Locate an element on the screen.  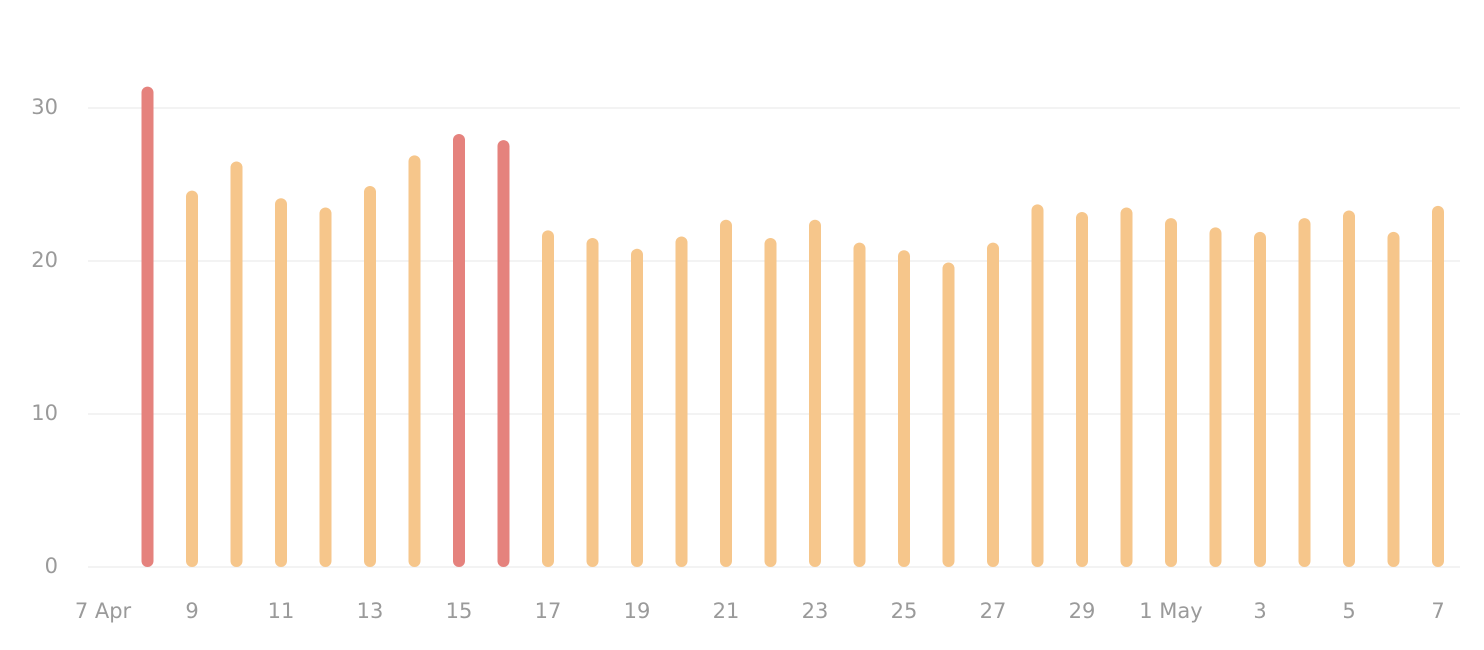
x-tick-label: 5 is located at coordinates (1348, 611).